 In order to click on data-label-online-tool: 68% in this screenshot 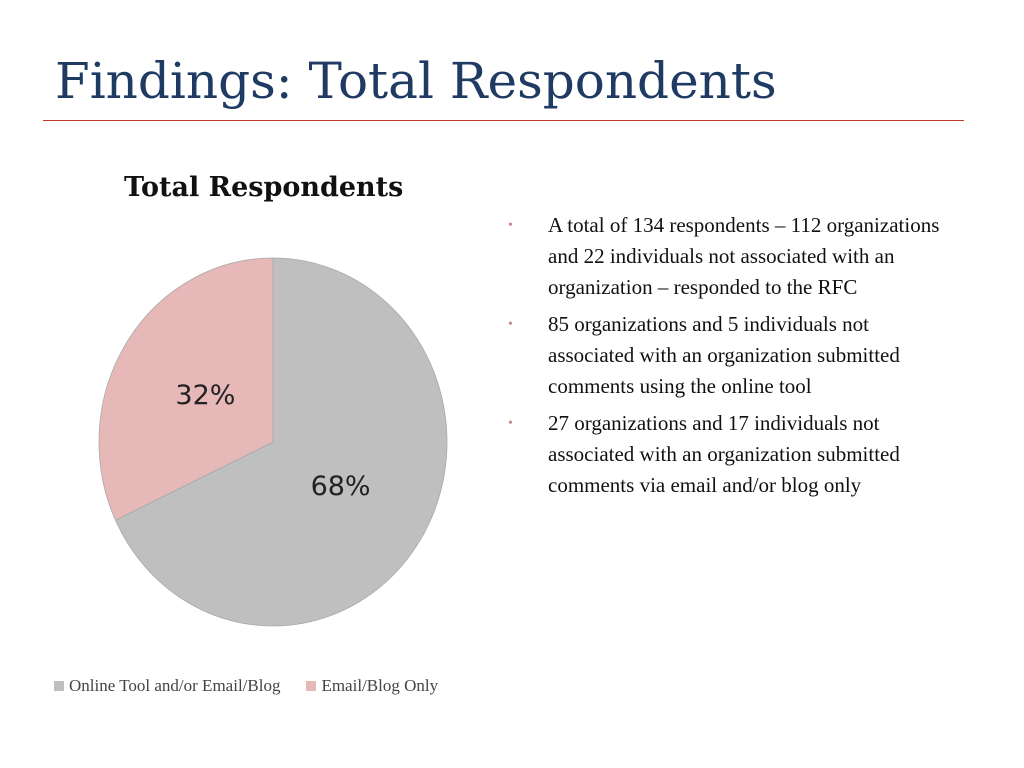, I will do `click(341, 486)`.